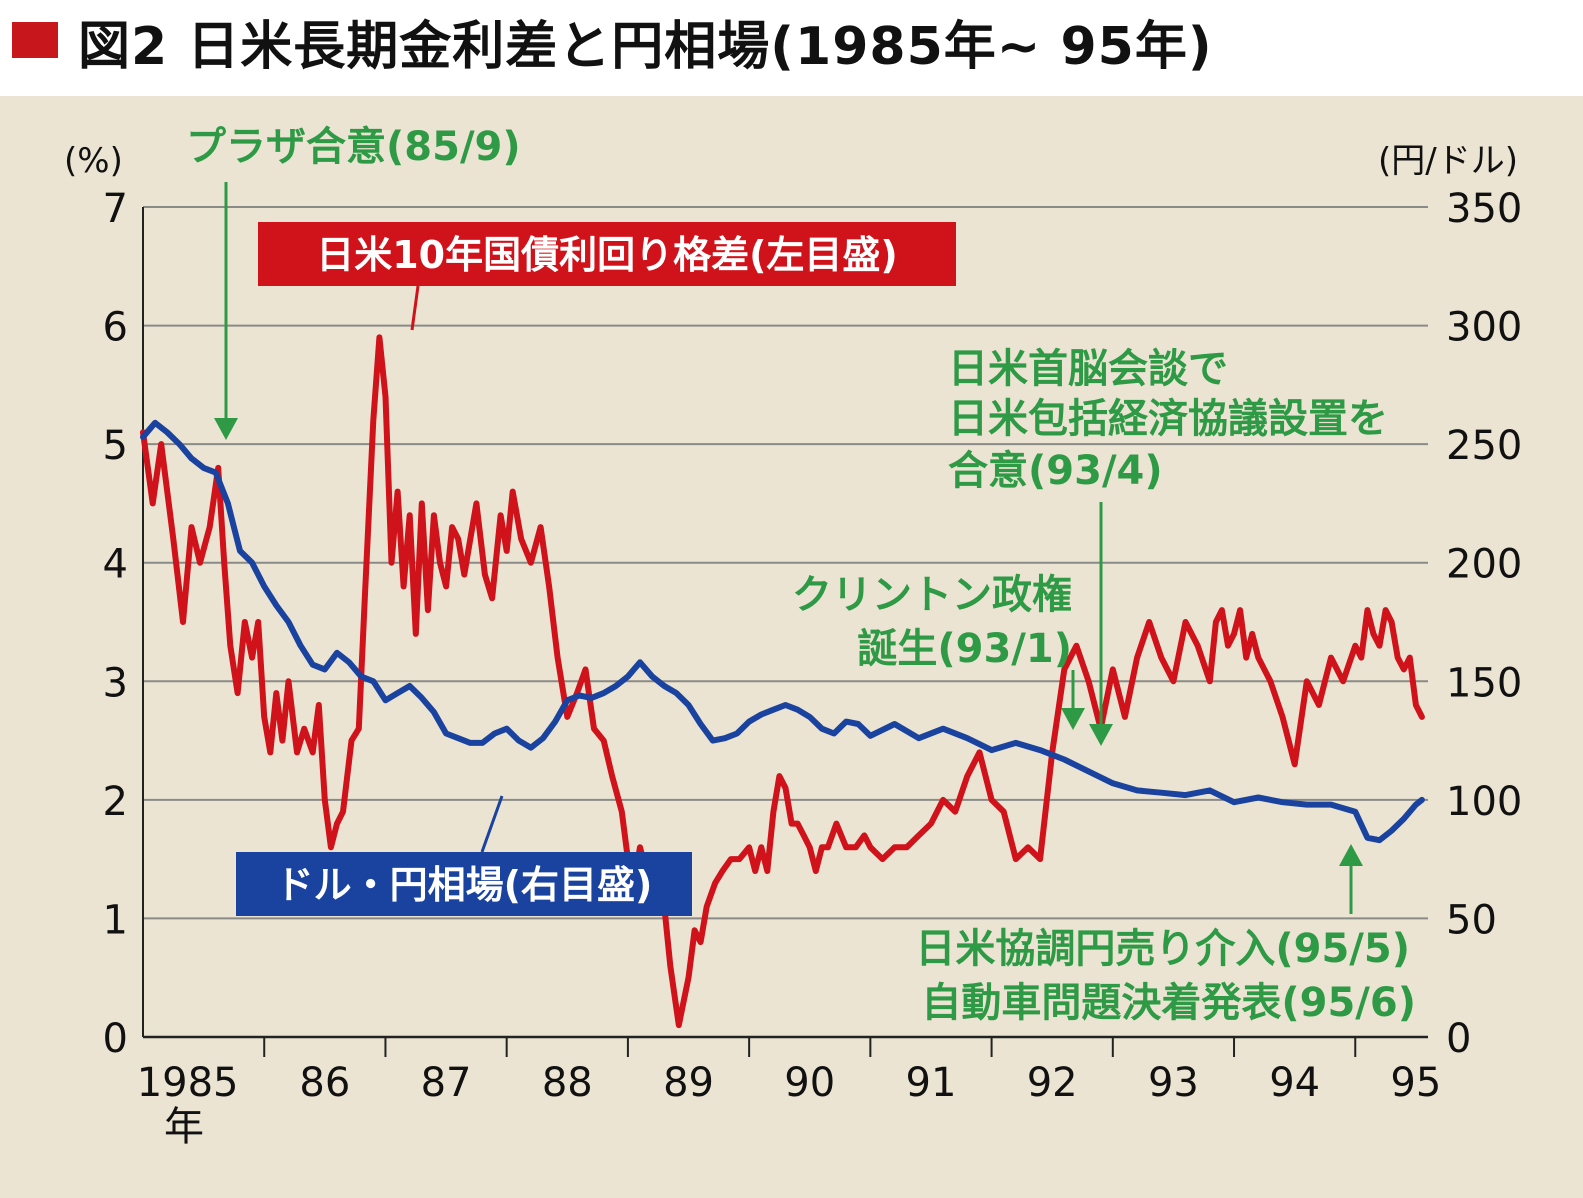 This screenshot has width=1583, height=1198. I want to click on x-tick-label: 89, so click(688, 1083).